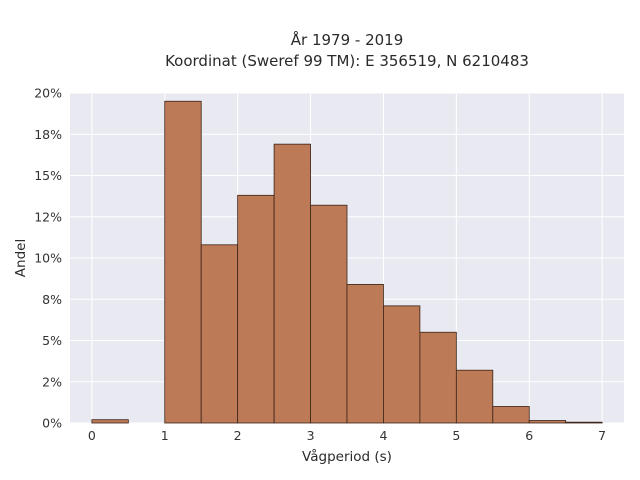 Image resolution: width=640 pixels, height=480 pixels. Describe the element at coordinates (92, 435) in the screenshot. I see `x-tick-label: 0` at that location.